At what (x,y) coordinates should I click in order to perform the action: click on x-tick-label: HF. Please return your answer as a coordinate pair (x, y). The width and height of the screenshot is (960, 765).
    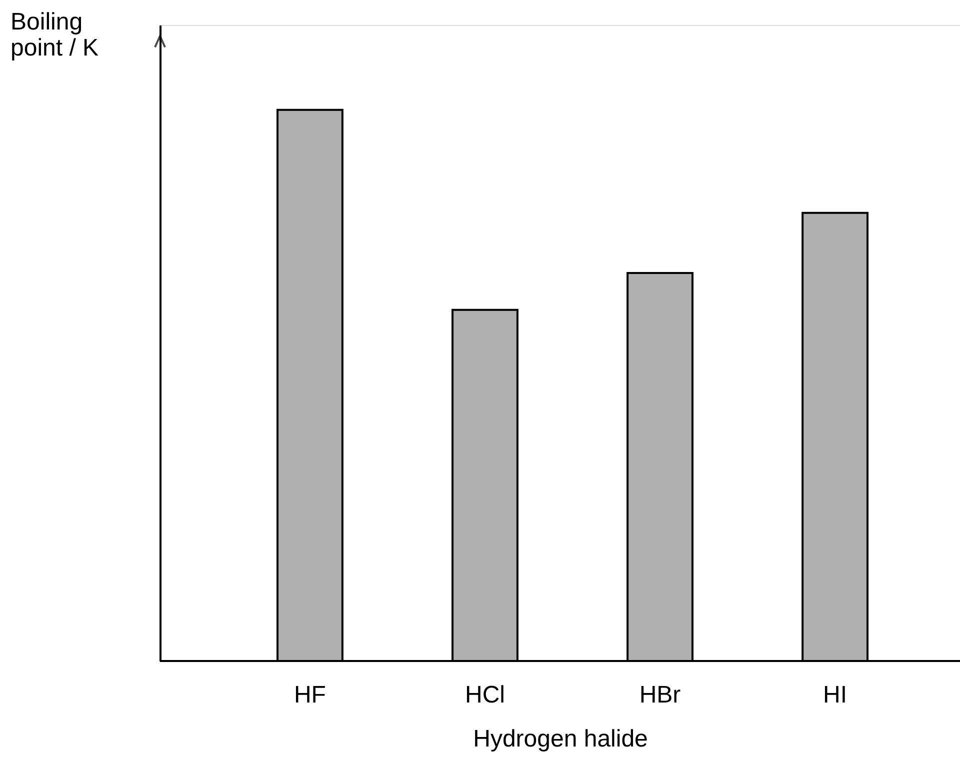
    Looking at the image, I should click on (310, 695).